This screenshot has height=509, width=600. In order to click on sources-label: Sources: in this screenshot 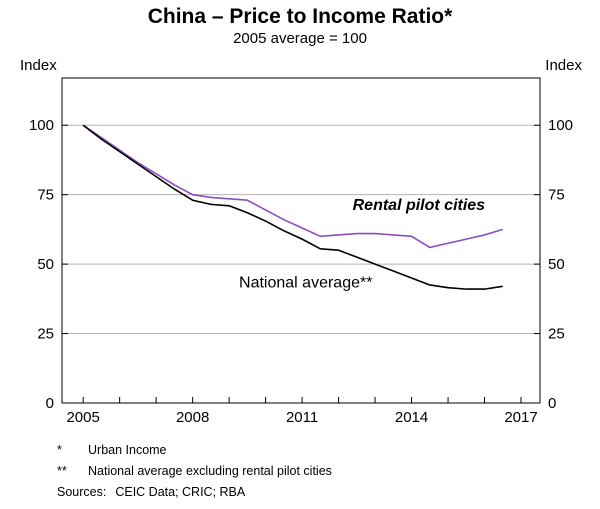, I will do `click(82, 492)`.